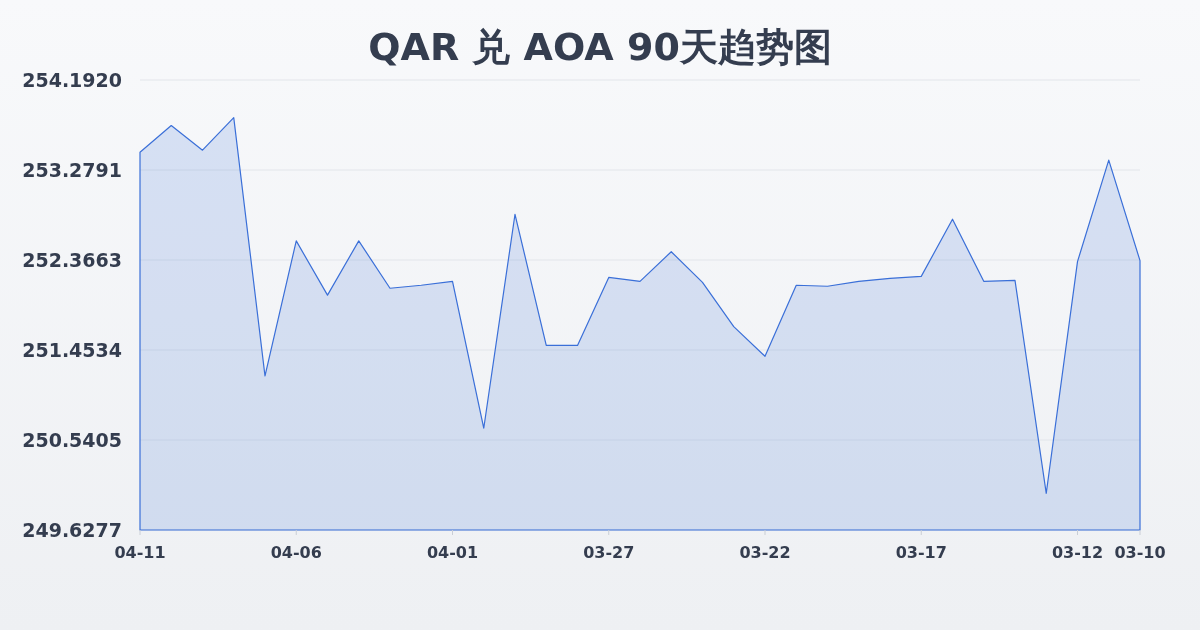  I want to click on x-tick-label: 03-10, so click(1140, 552).